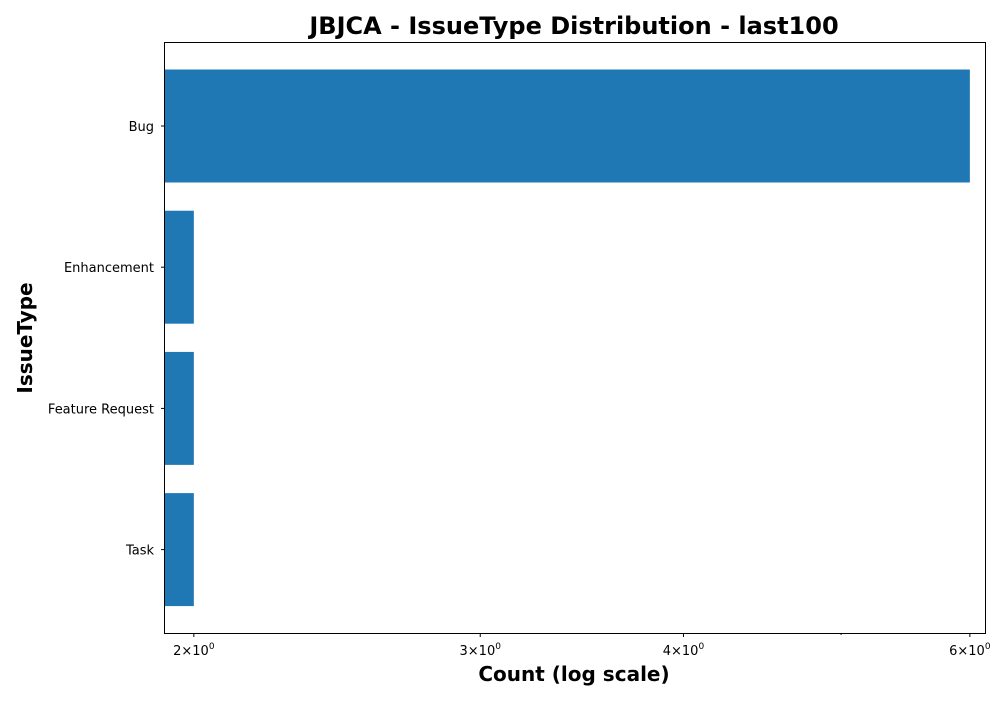  What do you see at coordinates (567, 126) in the screenshot?
I see `bar-bug` at bounding box center [567, 126].